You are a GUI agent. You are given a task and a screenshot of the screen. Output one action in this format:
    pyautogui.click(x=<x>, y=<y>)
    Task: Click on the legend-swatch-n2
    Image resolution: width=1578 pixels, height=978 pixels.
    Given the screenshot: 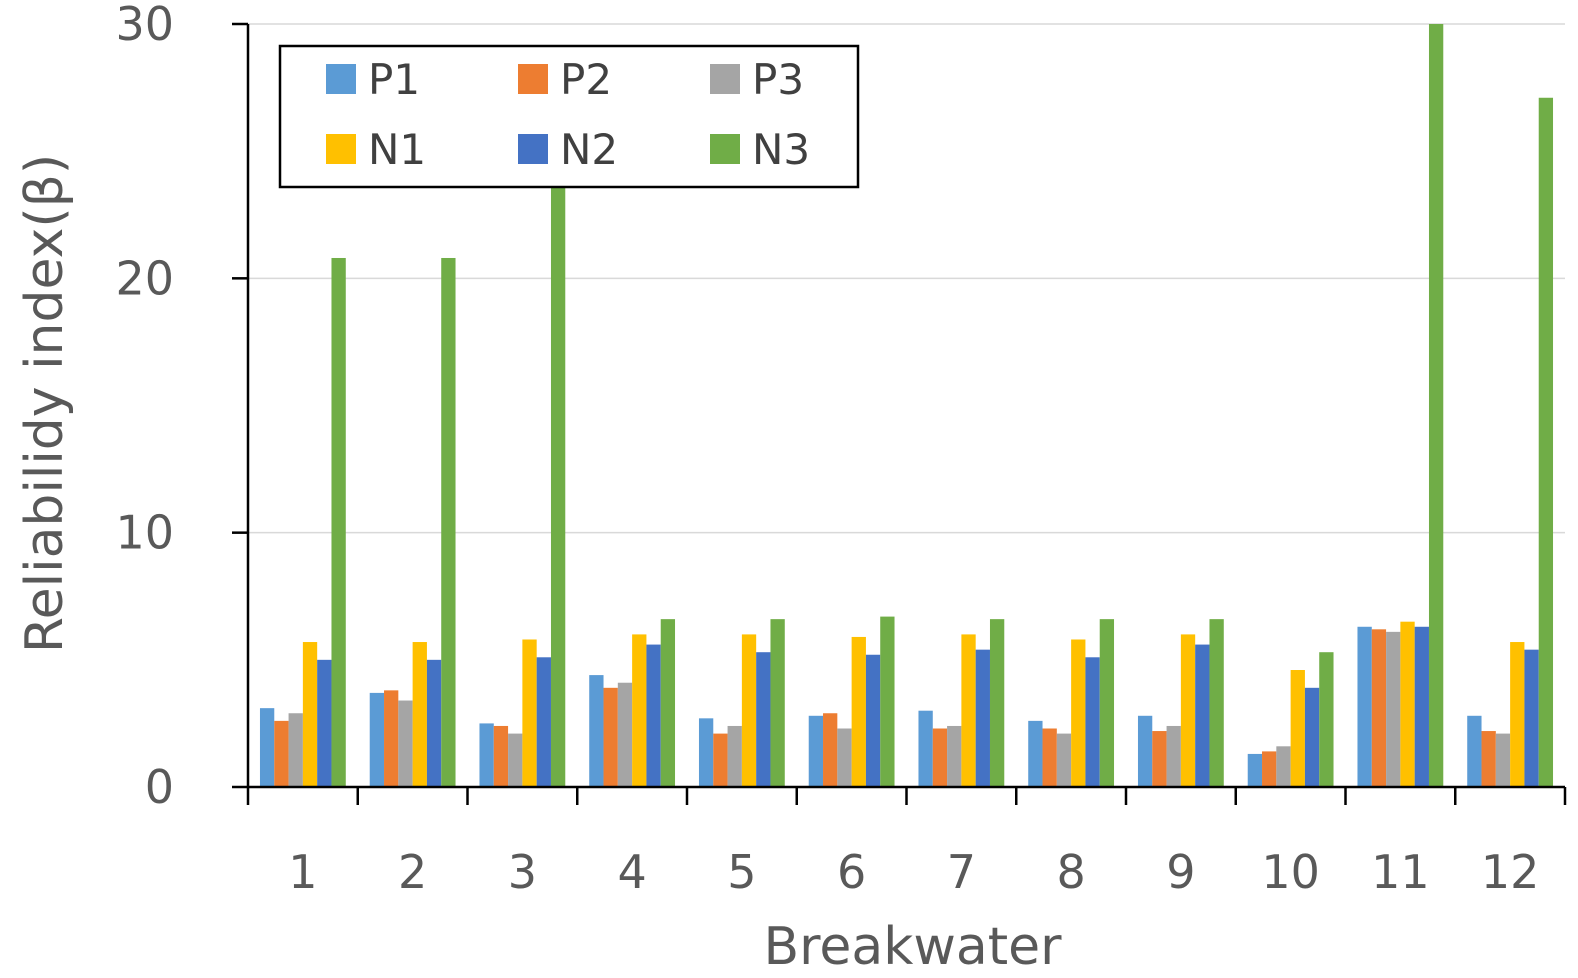 What is the action you would take?
    pyautogui.click(x=533, y=149)
    